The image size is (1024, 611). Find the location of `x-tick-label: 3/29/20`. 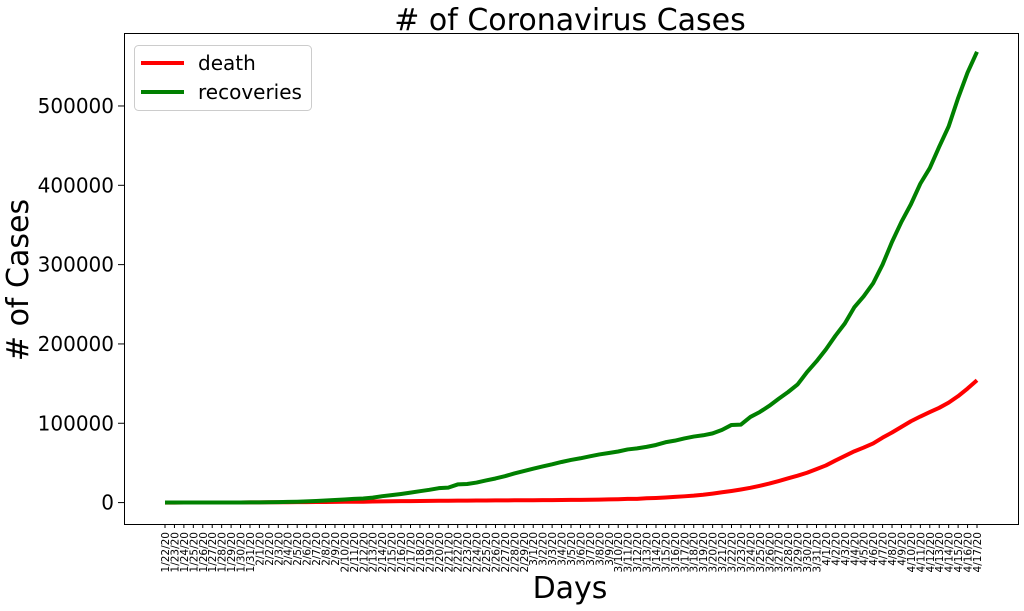

x-tick-label: 3/29/20 is located at coordinates (799, 552).